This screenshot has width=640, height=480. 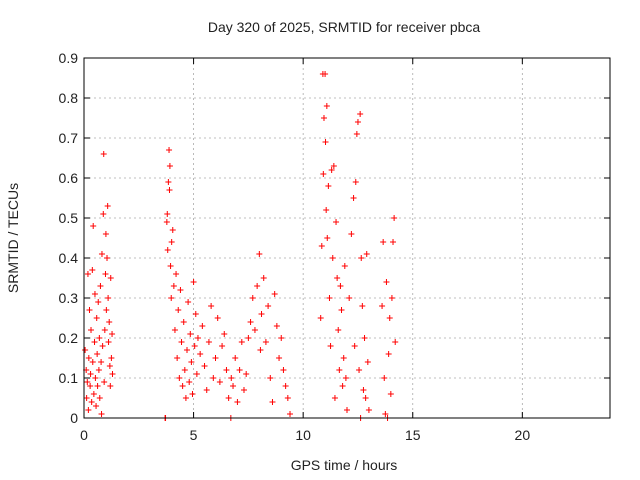 What do you see at coordinates (69, 178) in the screenshot?
I see `y-tick-label: 0.6` at bounding box center [69, 178].